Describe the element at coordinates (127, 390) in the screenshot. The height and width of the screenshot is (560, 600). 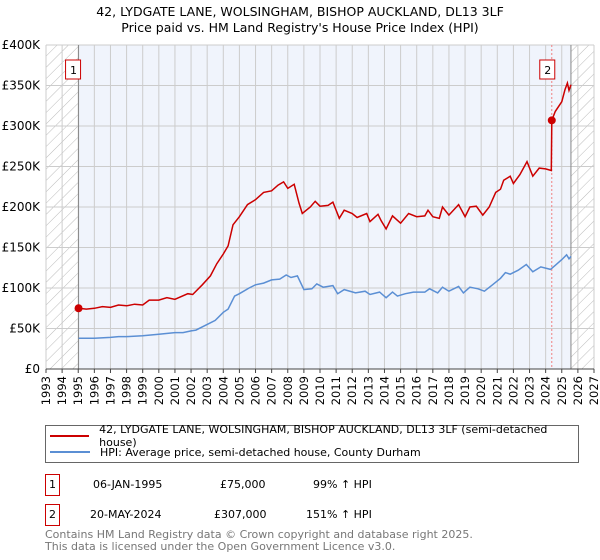
I see `x-tick-label: 1998` at that location.